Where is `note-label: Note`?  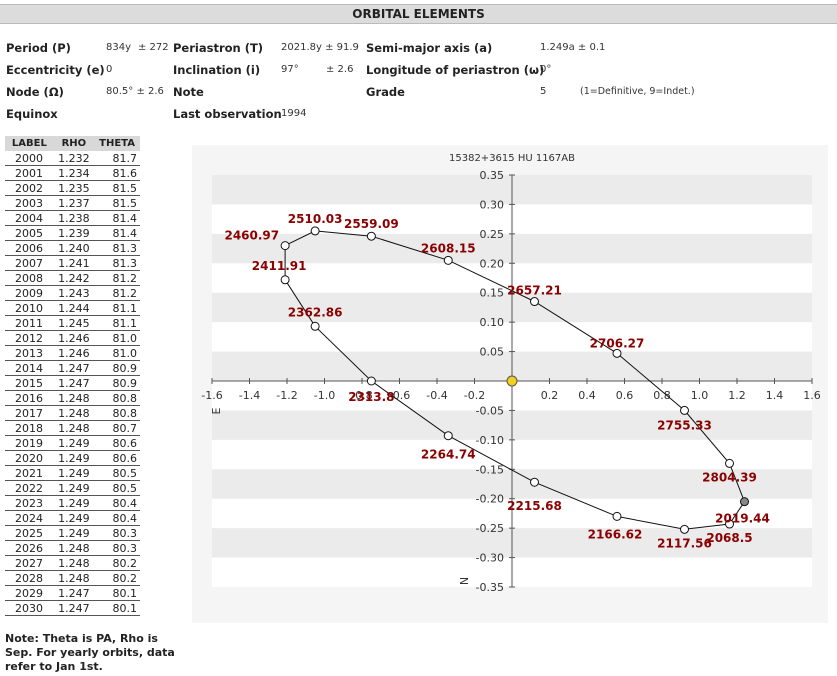 note-label: Note is located at coordinates (188, 92).